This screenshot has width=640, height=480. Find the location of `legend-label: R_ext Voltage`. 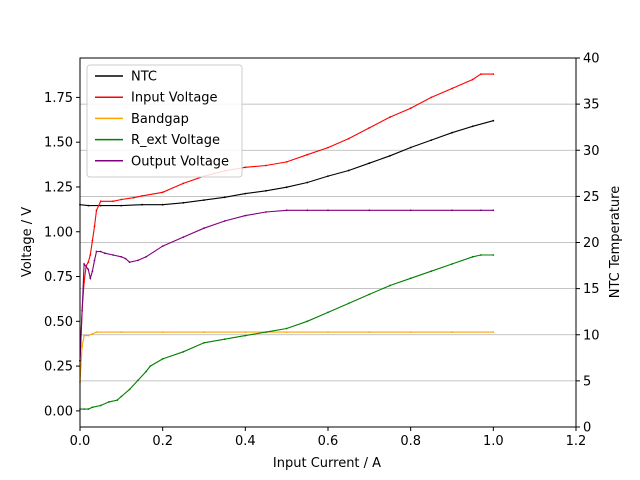

legend-label: R_ext Voltage is located at coordinates (175, 140).